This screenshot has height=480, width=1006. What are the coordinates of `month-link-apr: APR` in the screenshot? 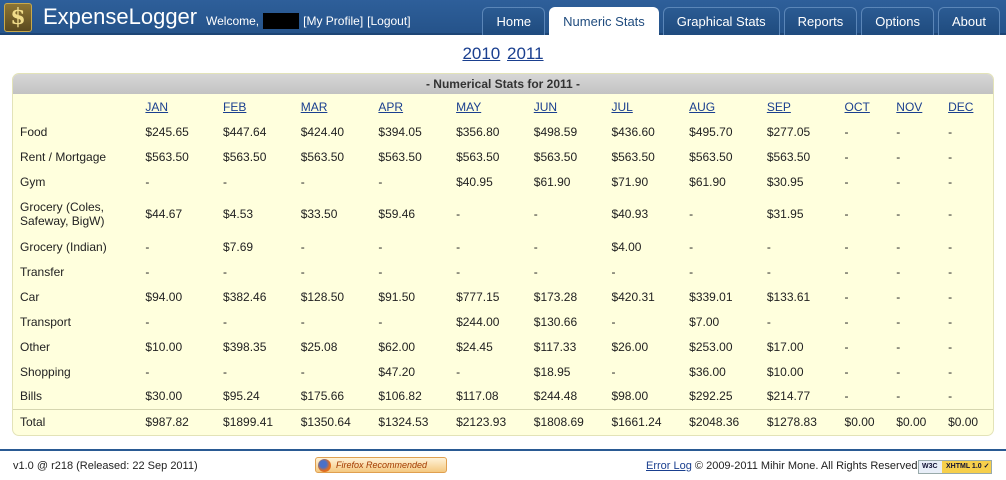 It's located at (391, 106).